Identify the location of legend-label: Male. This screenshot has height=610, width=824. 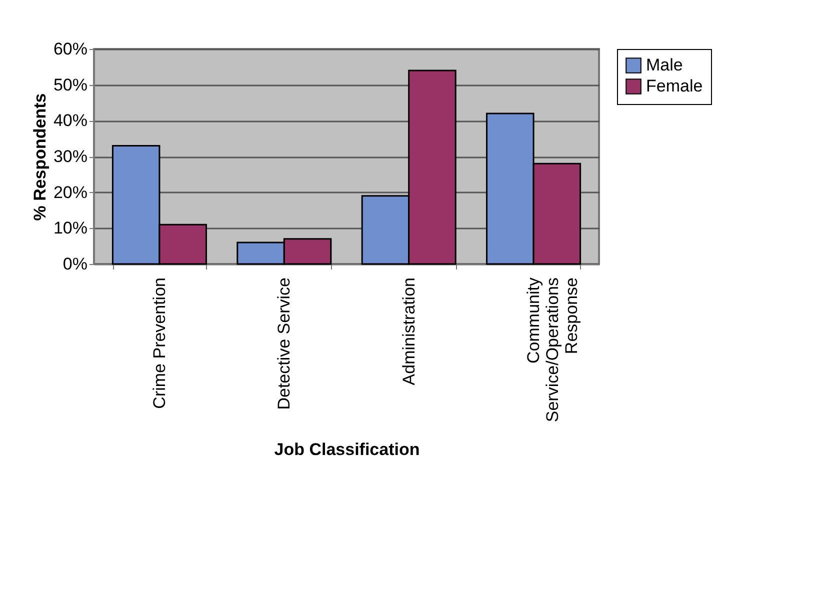
(664, 65).